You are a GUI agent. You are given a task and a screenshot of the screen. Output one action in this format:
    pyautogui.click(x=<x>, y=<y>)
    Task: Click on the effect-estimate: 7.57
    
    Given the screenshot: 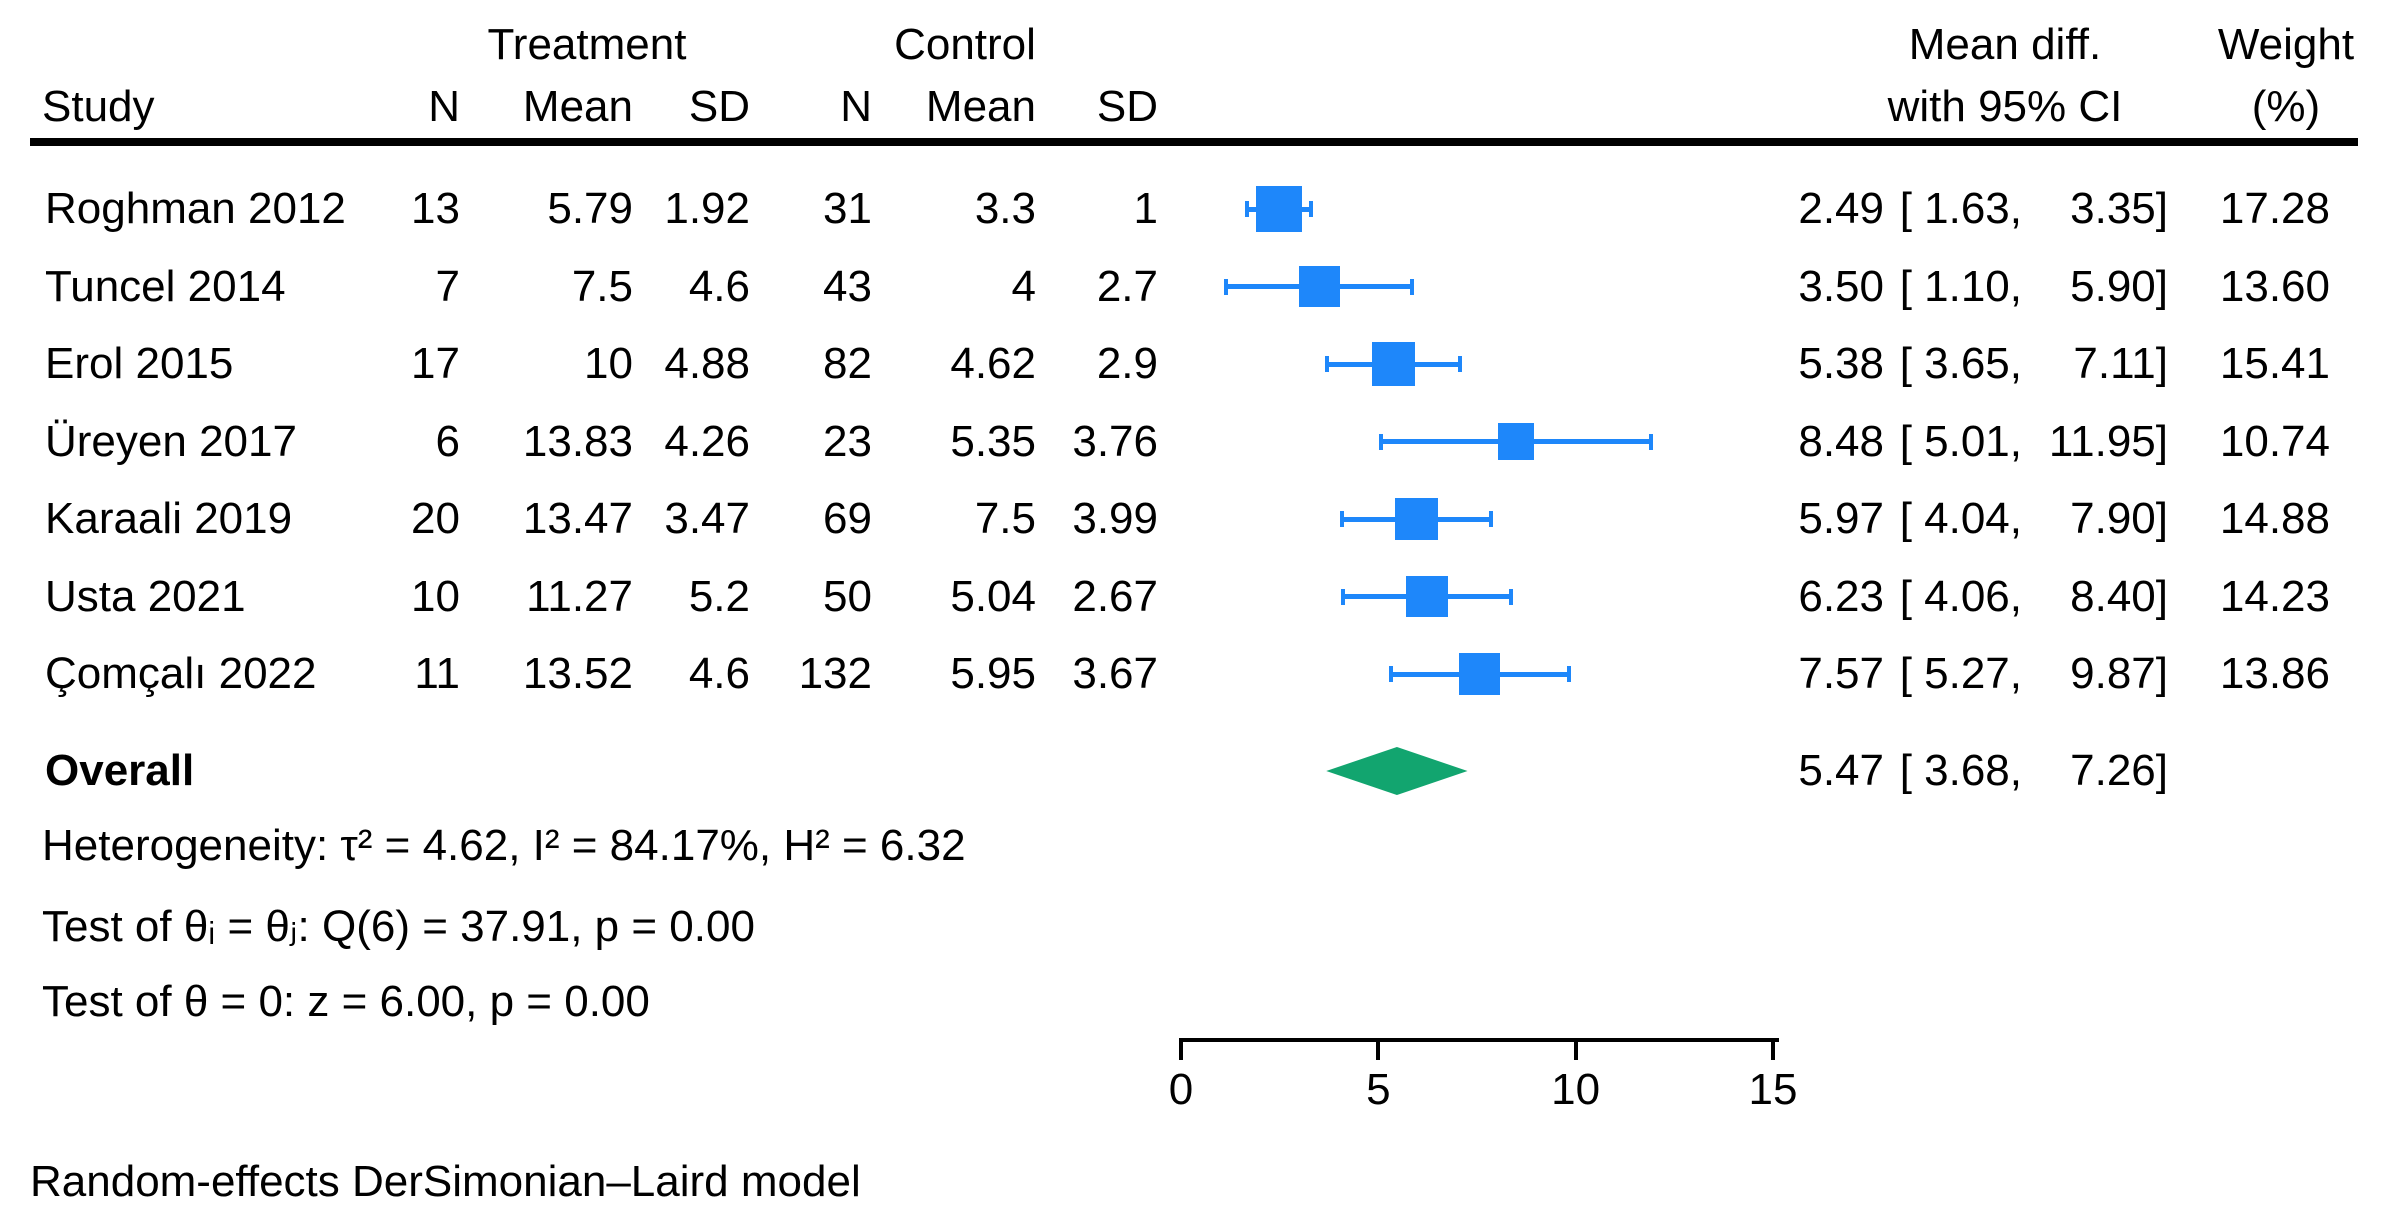 What is the action you would take?
    pyautogui.click(x=1841, y=673)
    